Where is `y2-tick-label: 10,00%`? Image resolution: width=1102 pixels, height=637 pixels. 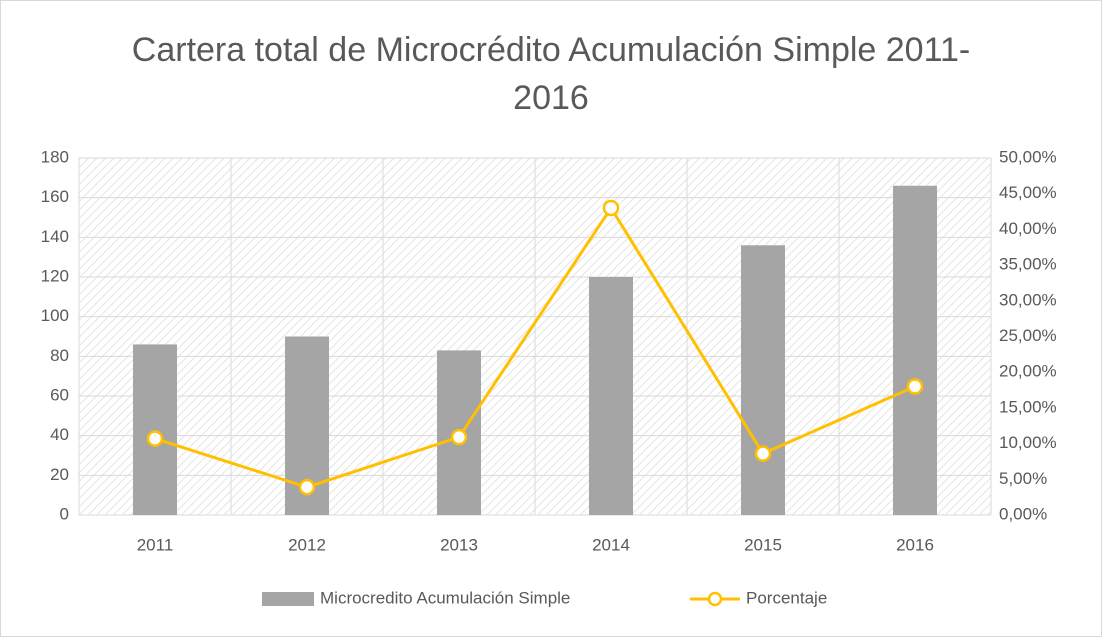 y2-tick-label: 10,00% is located at coordinates (1028, 442).